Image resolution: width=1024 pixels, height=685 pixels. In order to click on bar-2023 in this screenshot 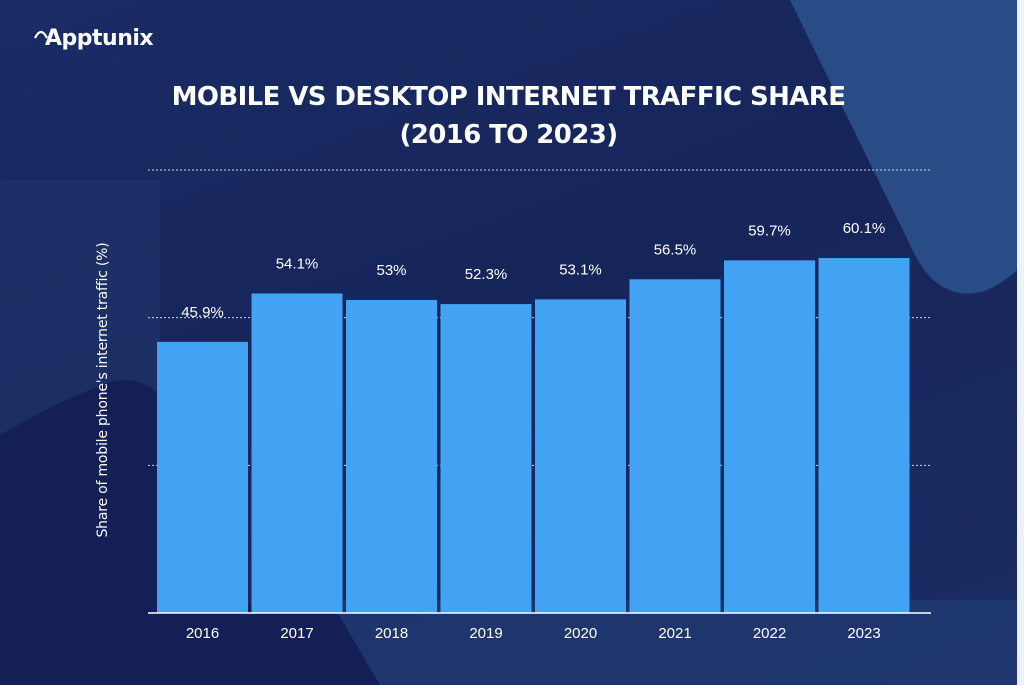, I will do `click(864, 435)`.